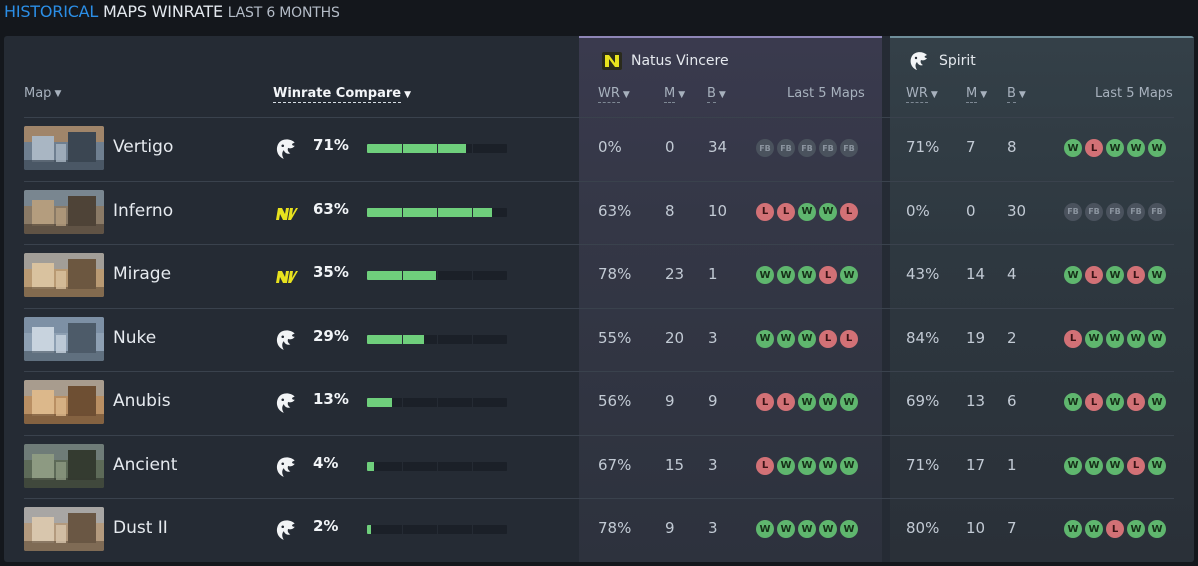 This screenshot has height=566, width=1198. What do you see at coordinates (923, 337) in the screenshot?
I see `spirit-wr-value: 84%` at bounding box center [923, 337].